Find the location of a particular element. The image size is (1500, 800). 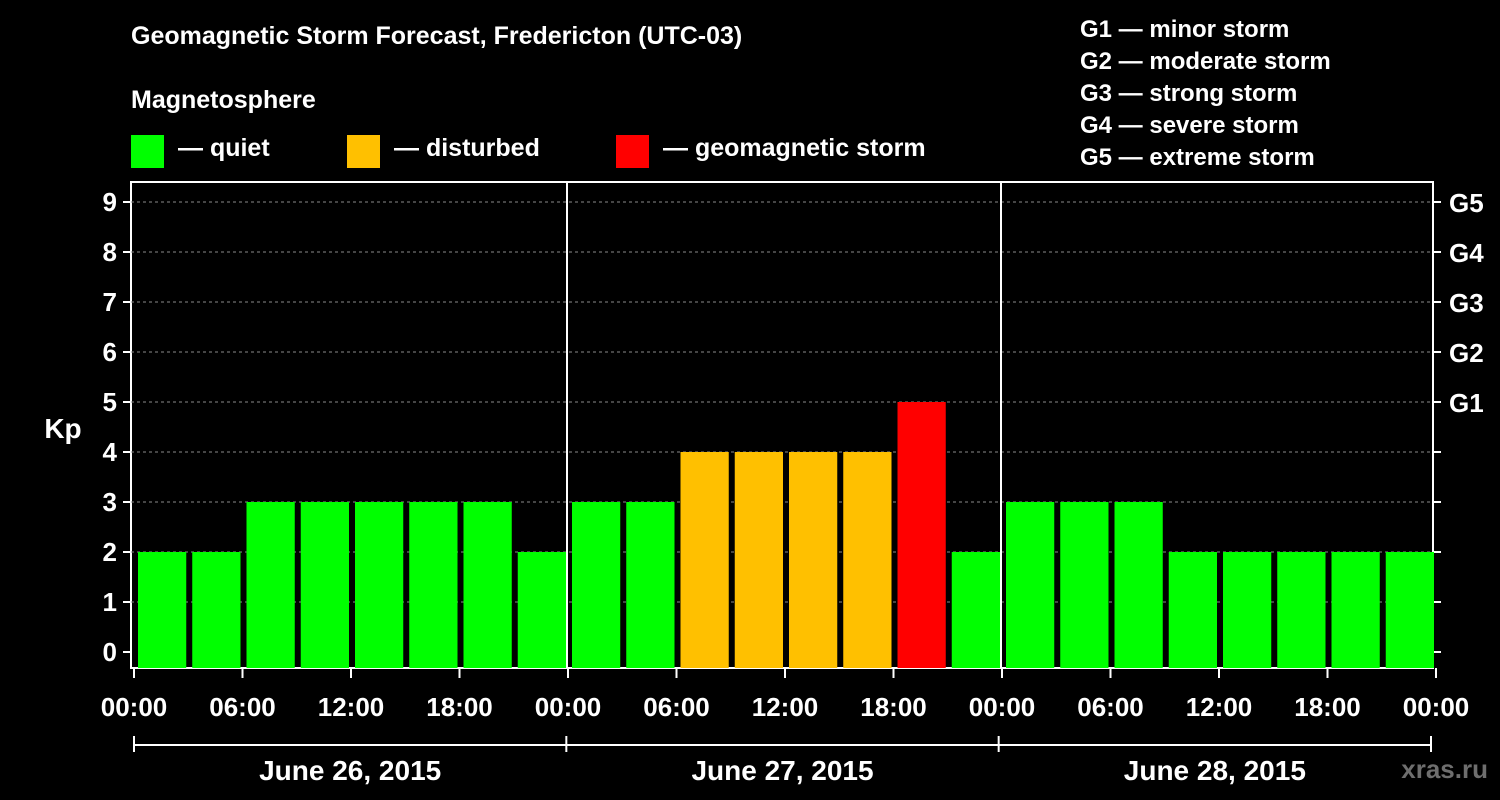

g-scale-label: G1 is located at coordinates (1466, 403).